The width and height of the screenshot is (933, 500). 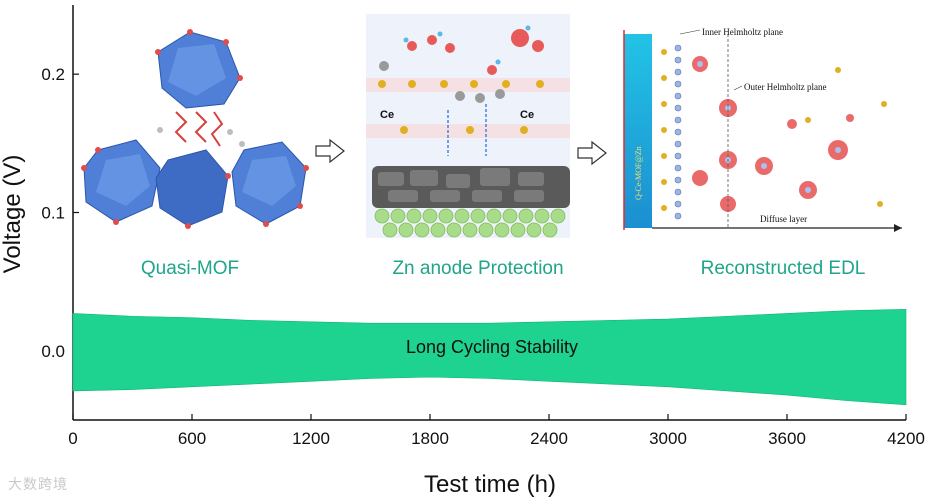 I want to click on inner-plane-label: Inner Helmholtz plane, so click(x=742, y=32).